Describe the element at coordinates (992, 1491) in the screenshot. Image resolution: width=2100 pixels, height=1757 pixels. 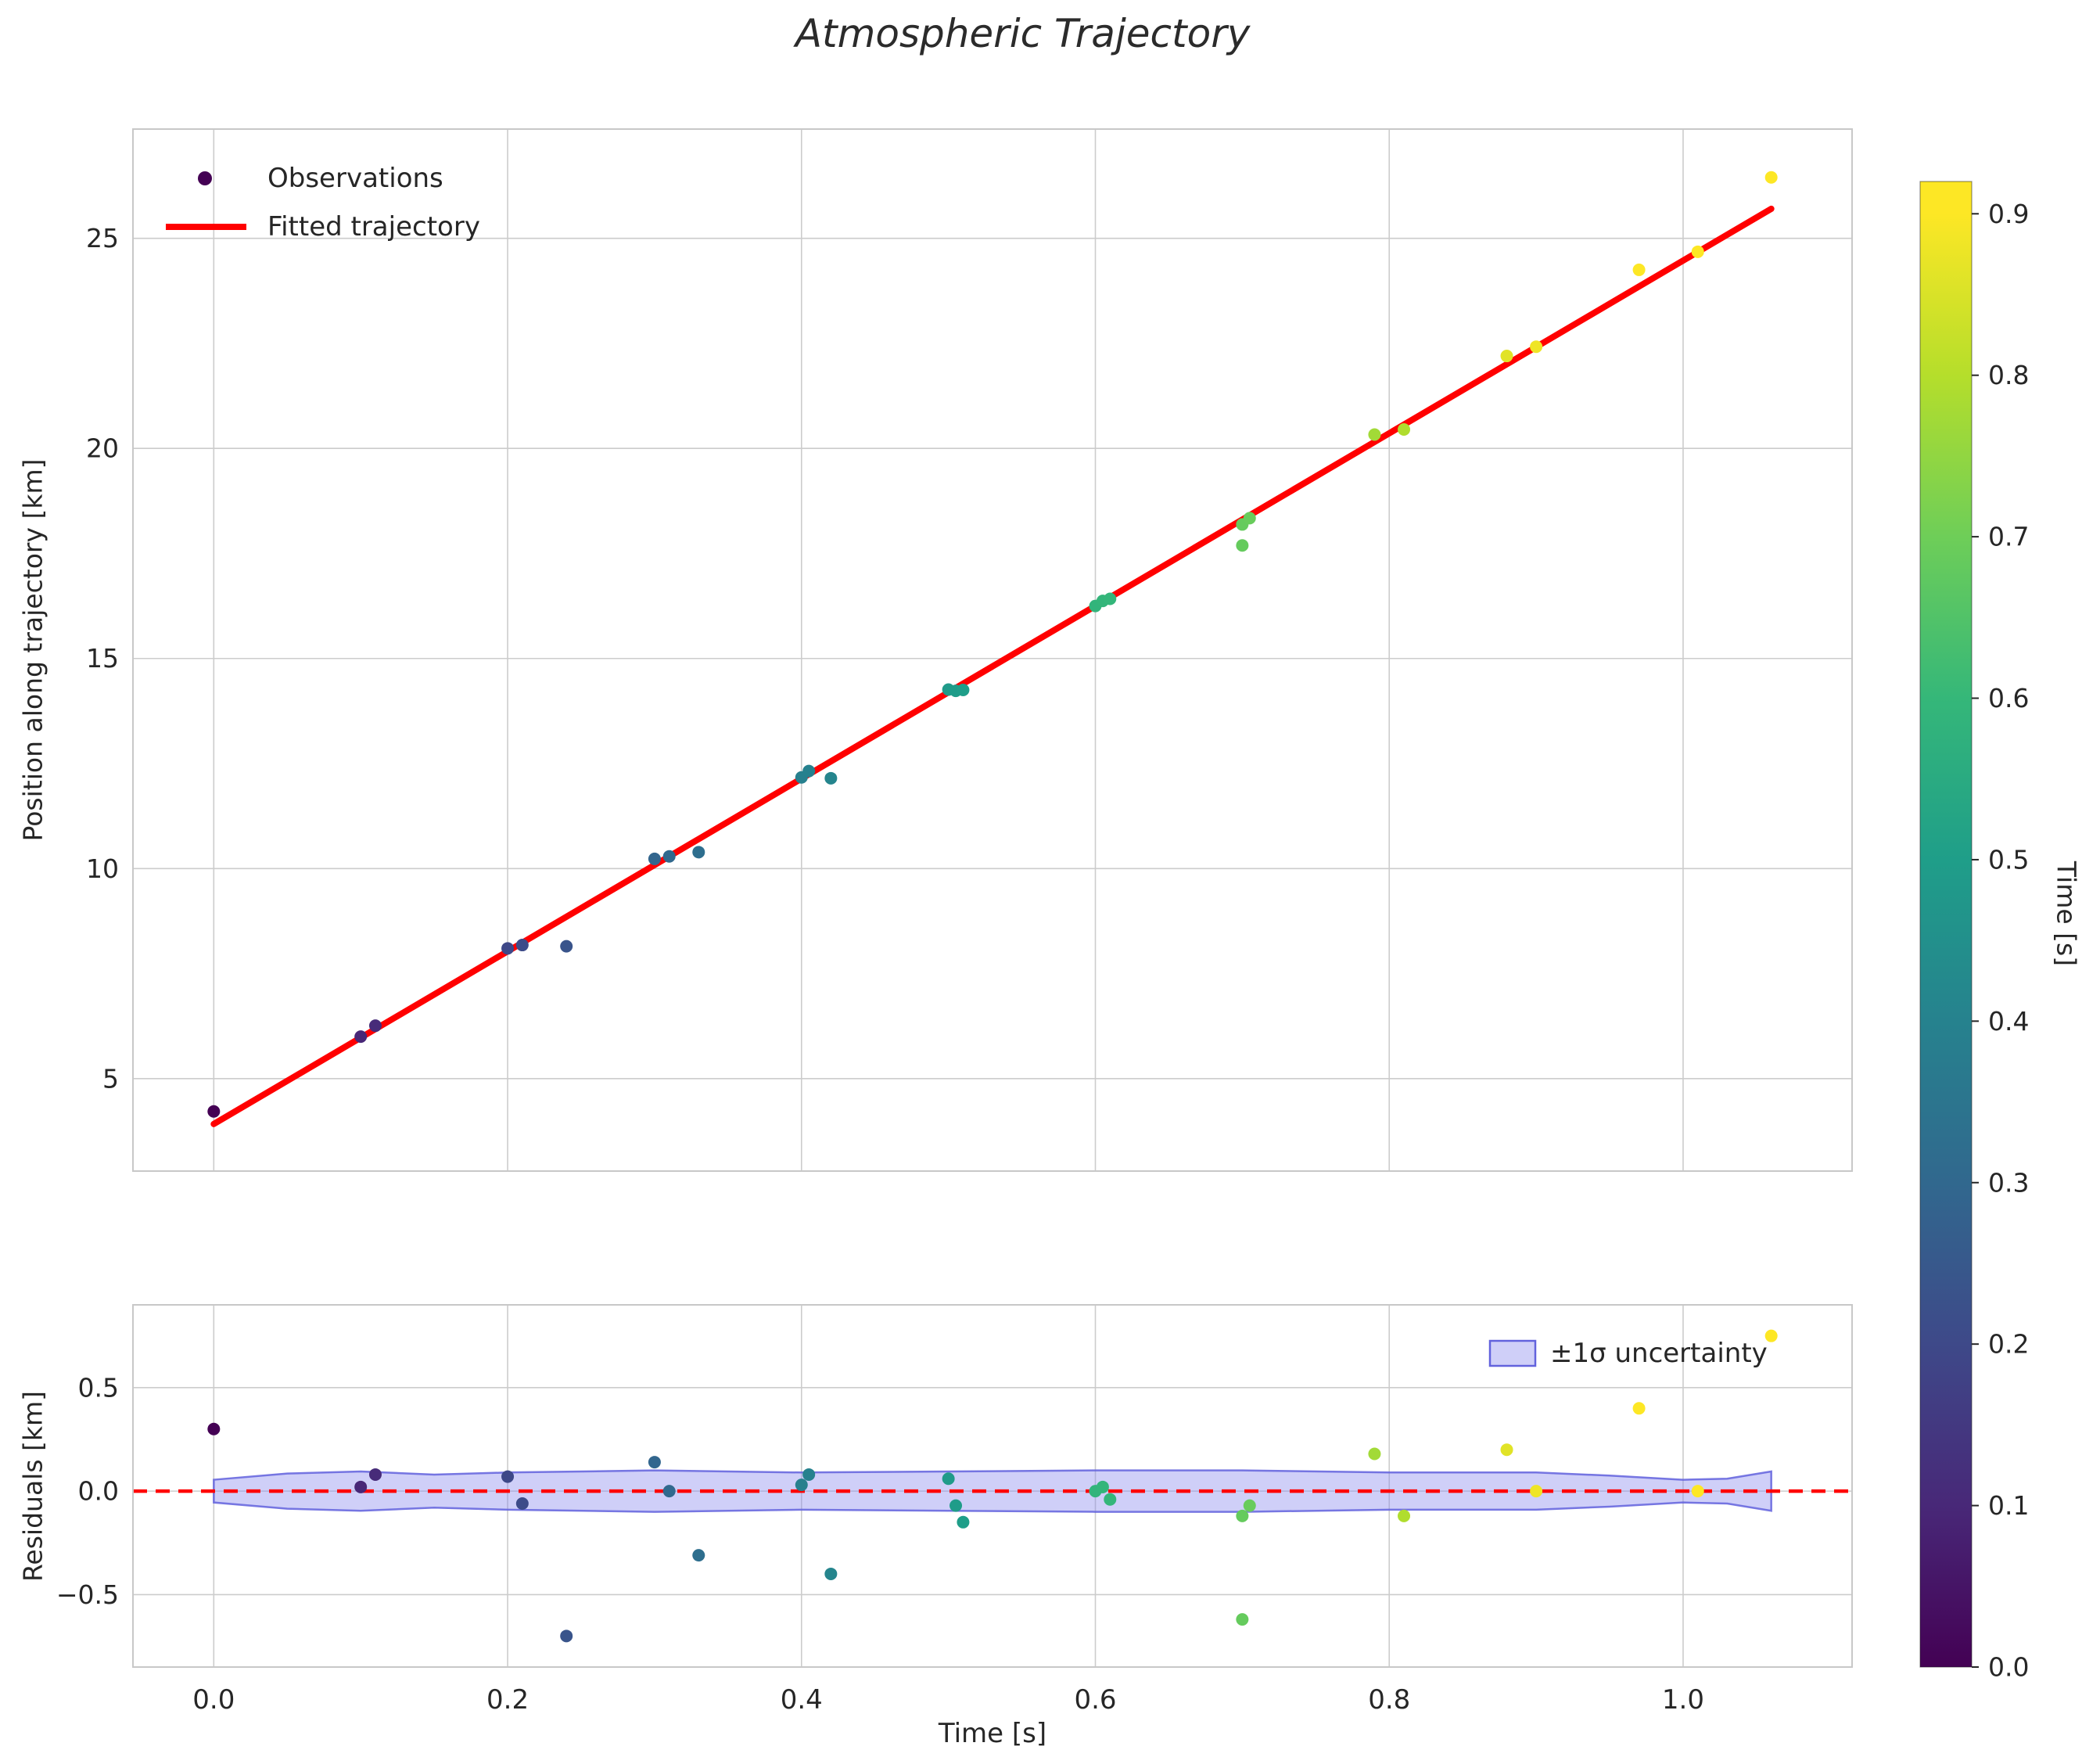
I see `uncertainty-band` at that location.